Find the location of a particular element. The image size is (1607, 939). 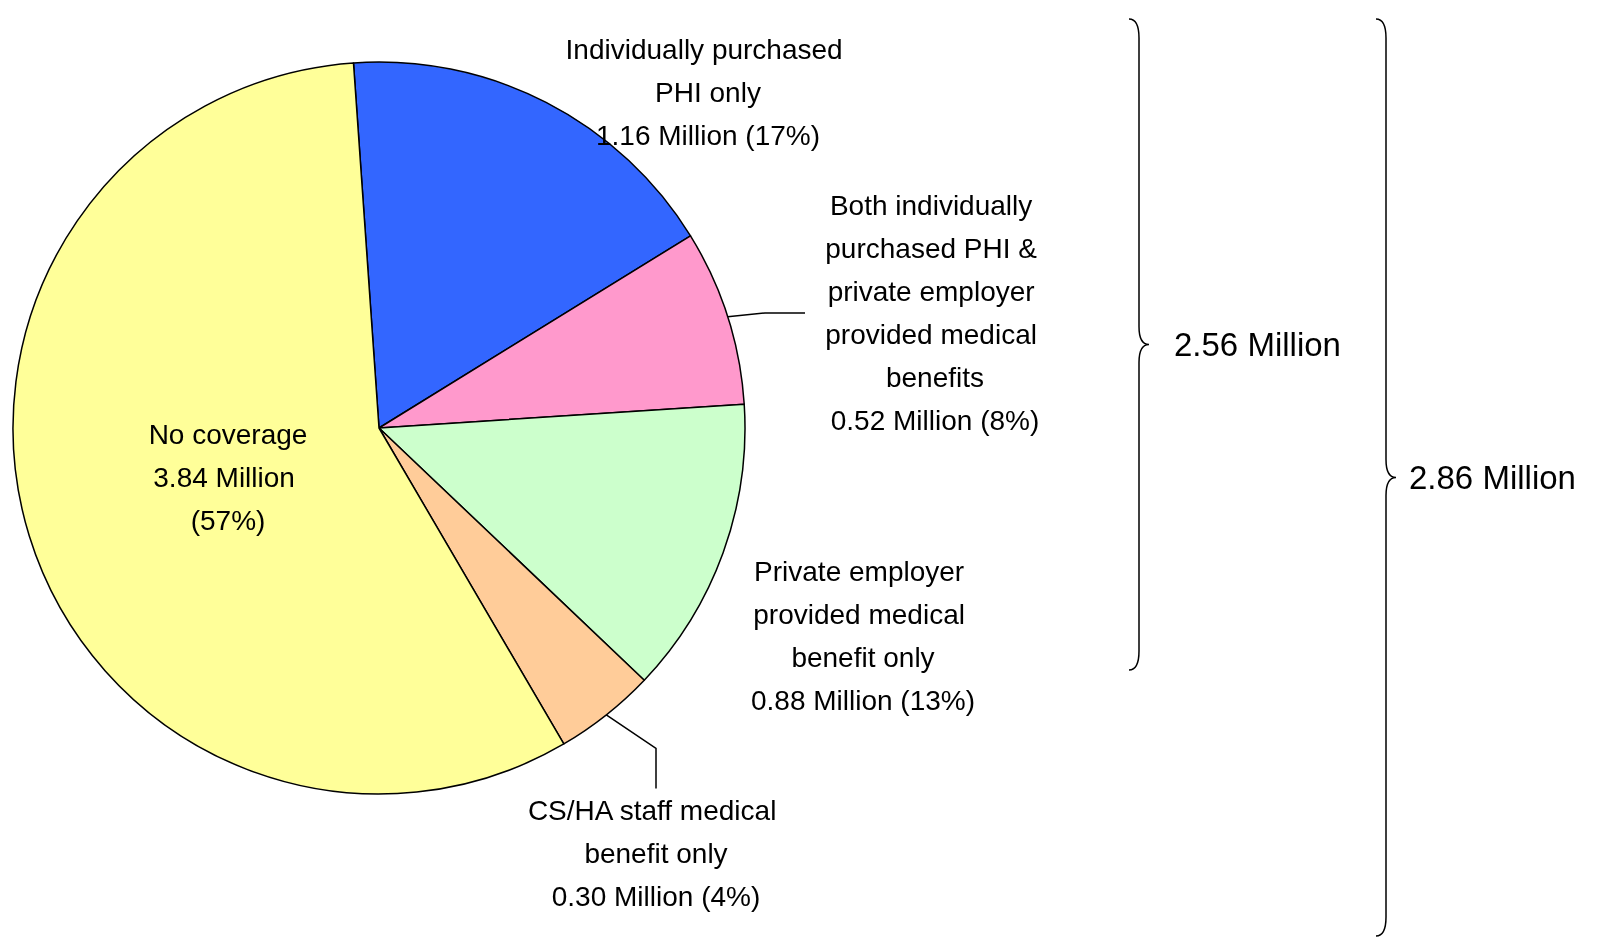

slice-label: No coverage is located at coordinates (228, 434).